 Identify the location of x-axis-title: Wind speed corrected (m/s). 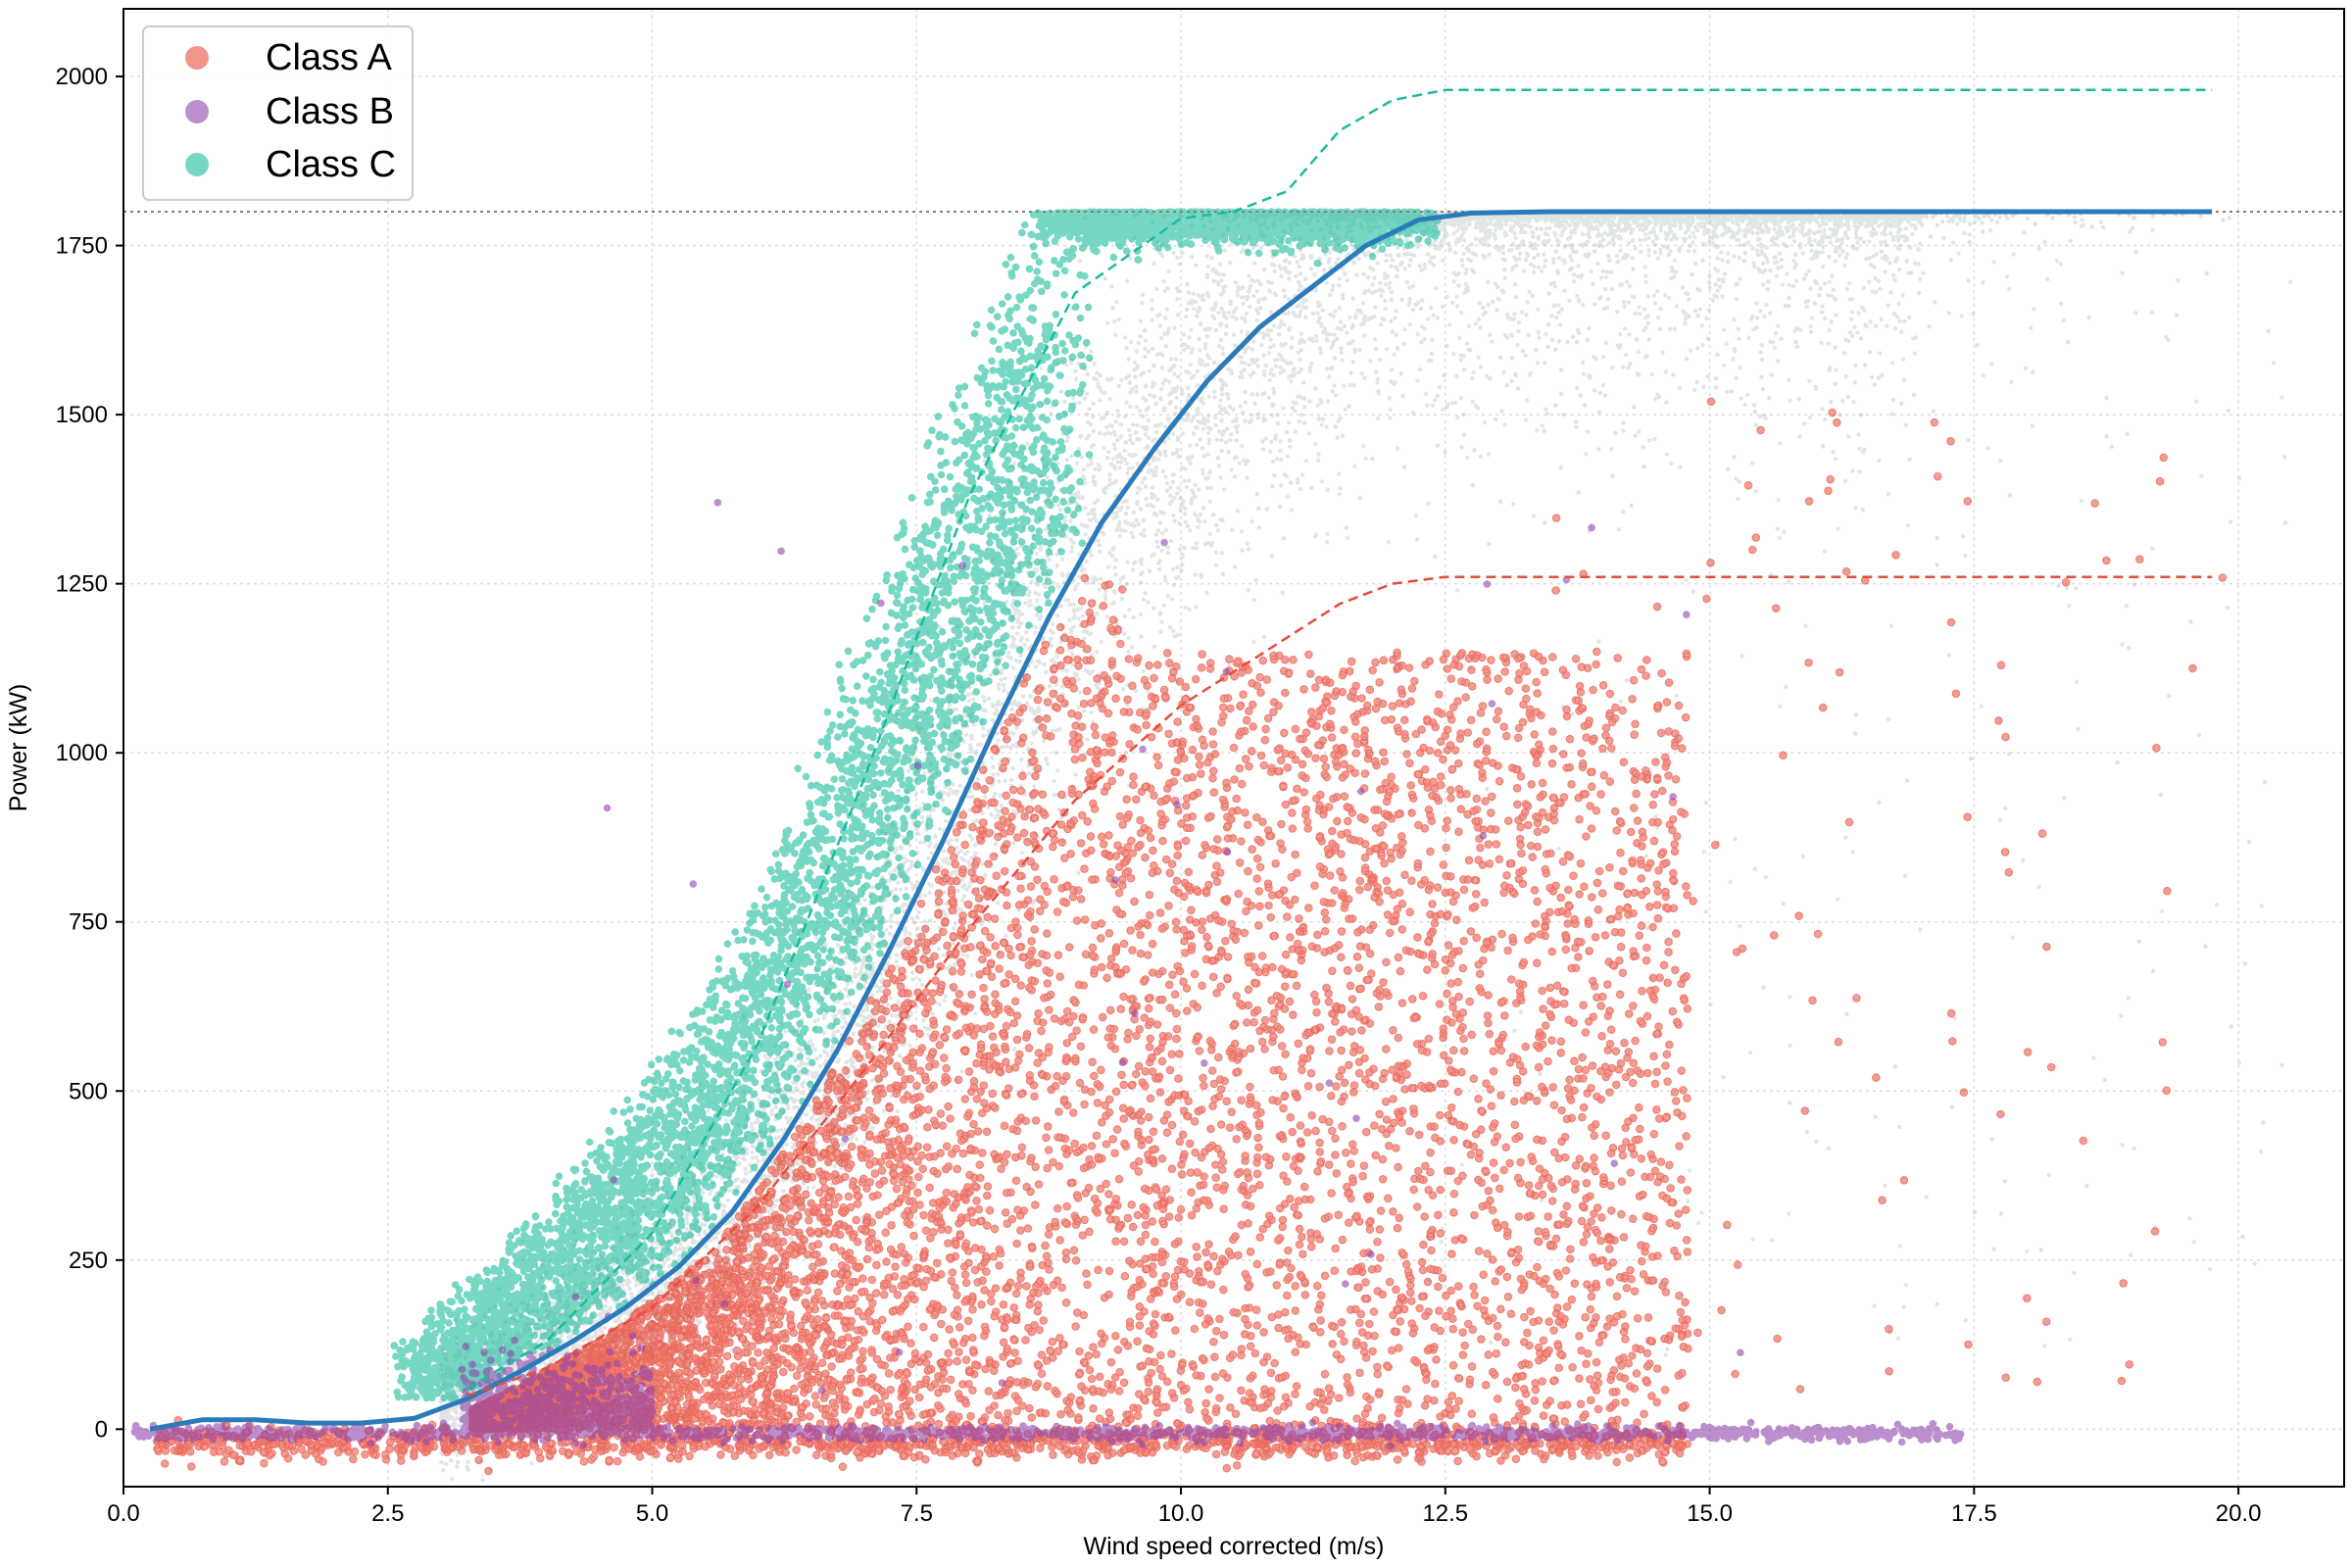
(1233, 1546).